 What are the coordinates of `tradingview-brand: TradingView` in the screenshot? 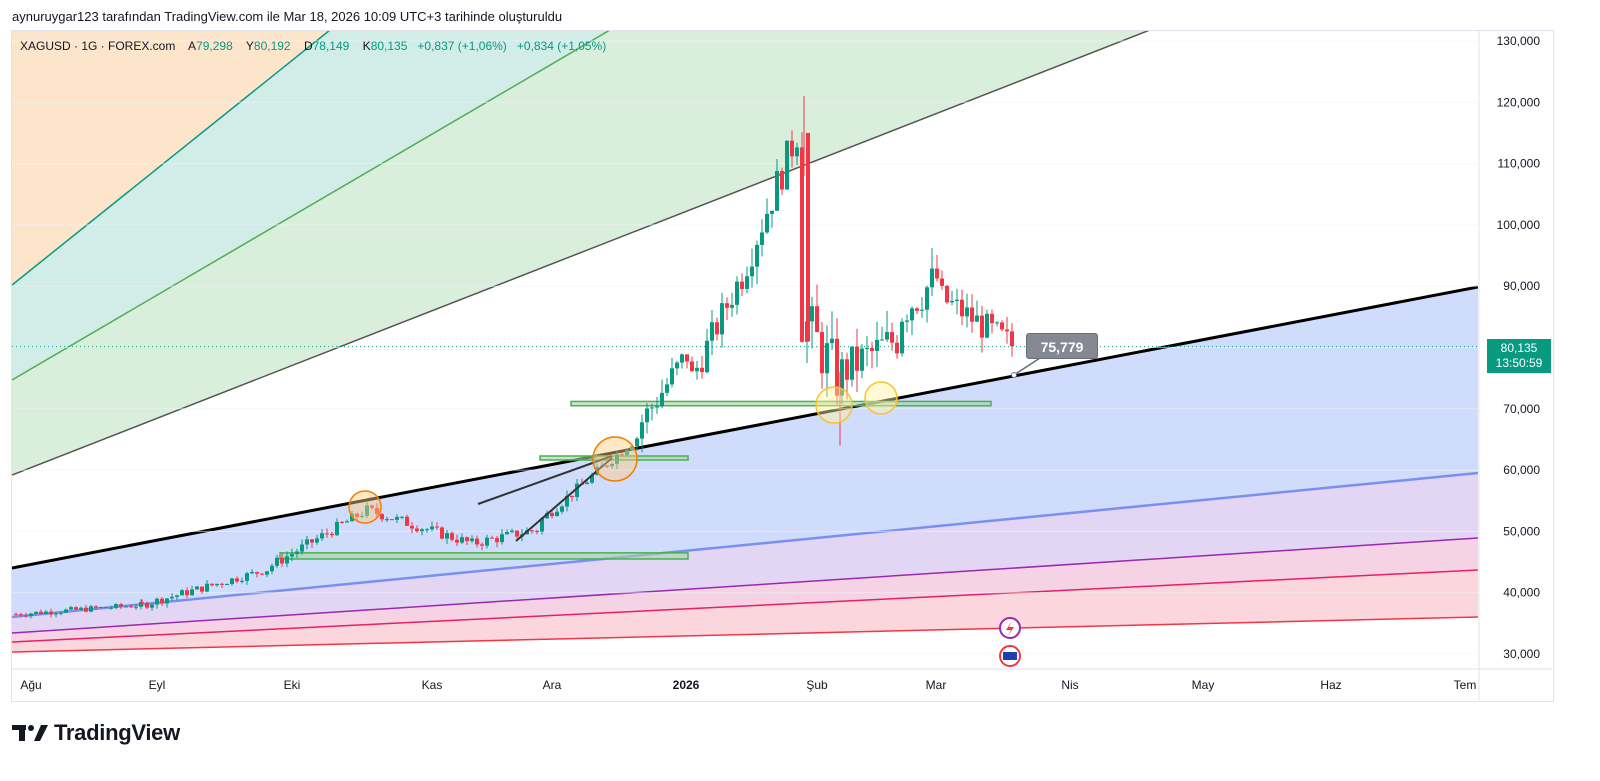 It's located at (96, 733).